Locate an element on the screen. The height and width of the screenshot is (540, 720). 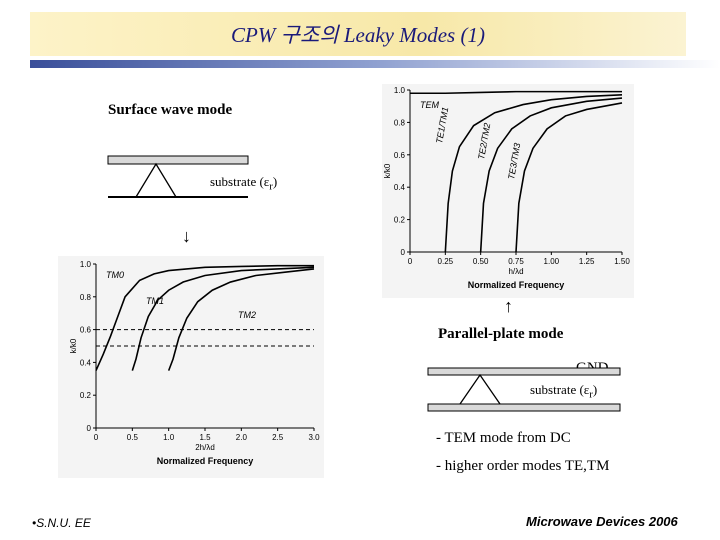
x-tick-label: 0.5 is located at coordinates (133, 437).